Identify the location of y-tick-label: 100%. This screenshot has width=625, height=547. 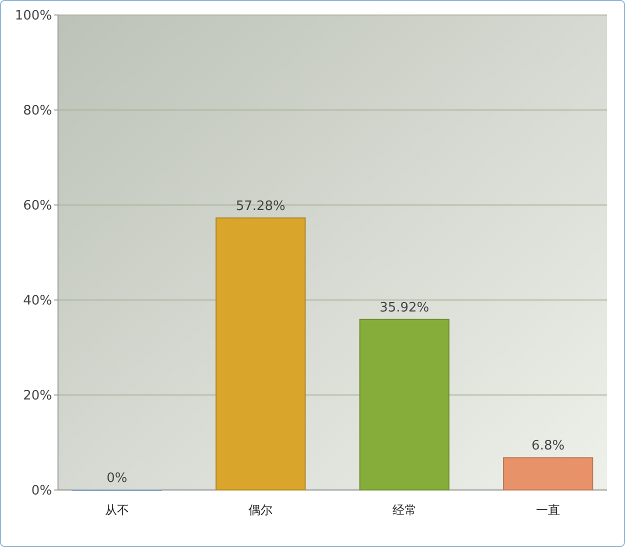
(33, 16).